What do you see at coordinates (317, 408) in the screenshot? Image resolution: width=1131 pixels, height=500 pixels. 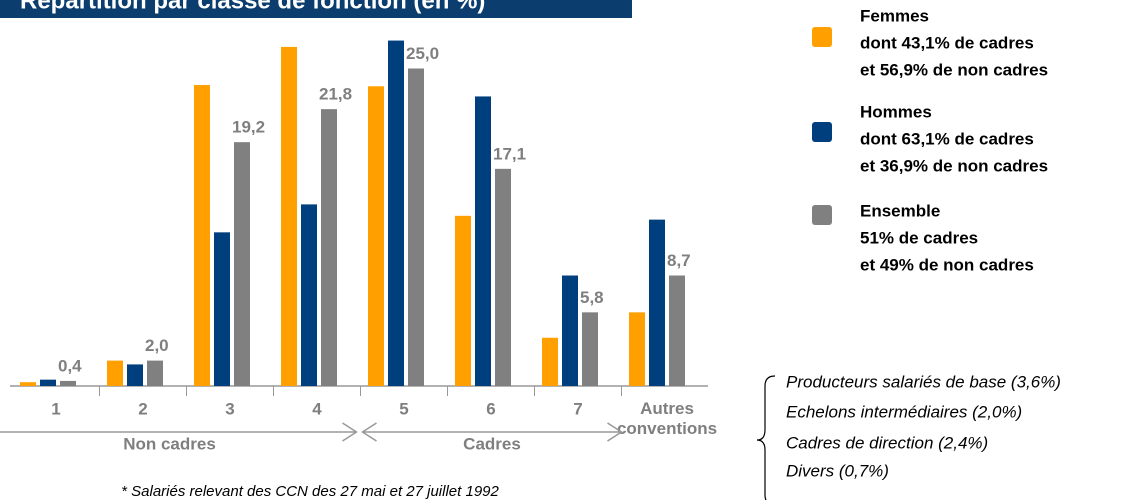 I see `x-tick-label: 4` at bounding box center [317, 408].